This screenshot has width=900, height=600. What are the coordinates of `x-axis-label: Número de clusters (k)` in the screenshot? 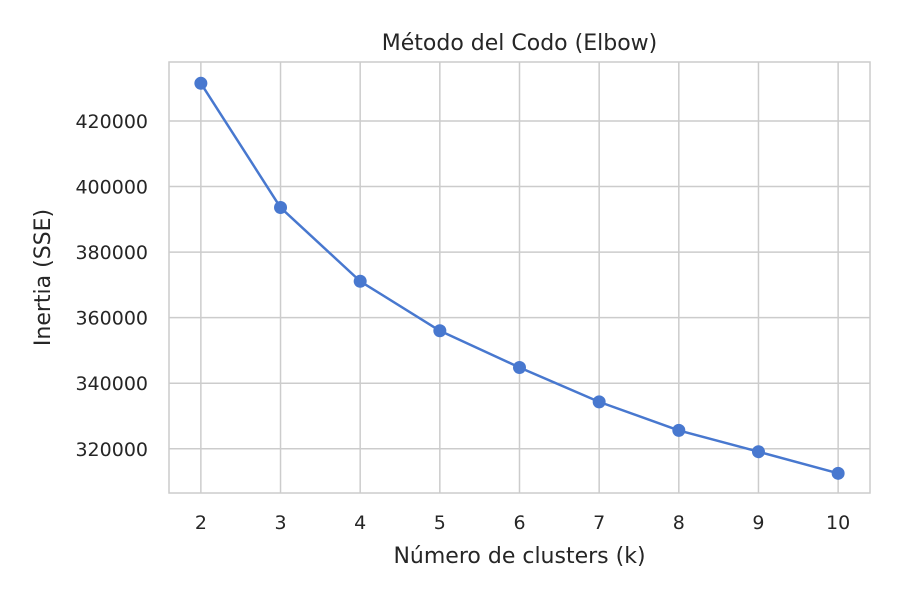 It's located at (519, 556).